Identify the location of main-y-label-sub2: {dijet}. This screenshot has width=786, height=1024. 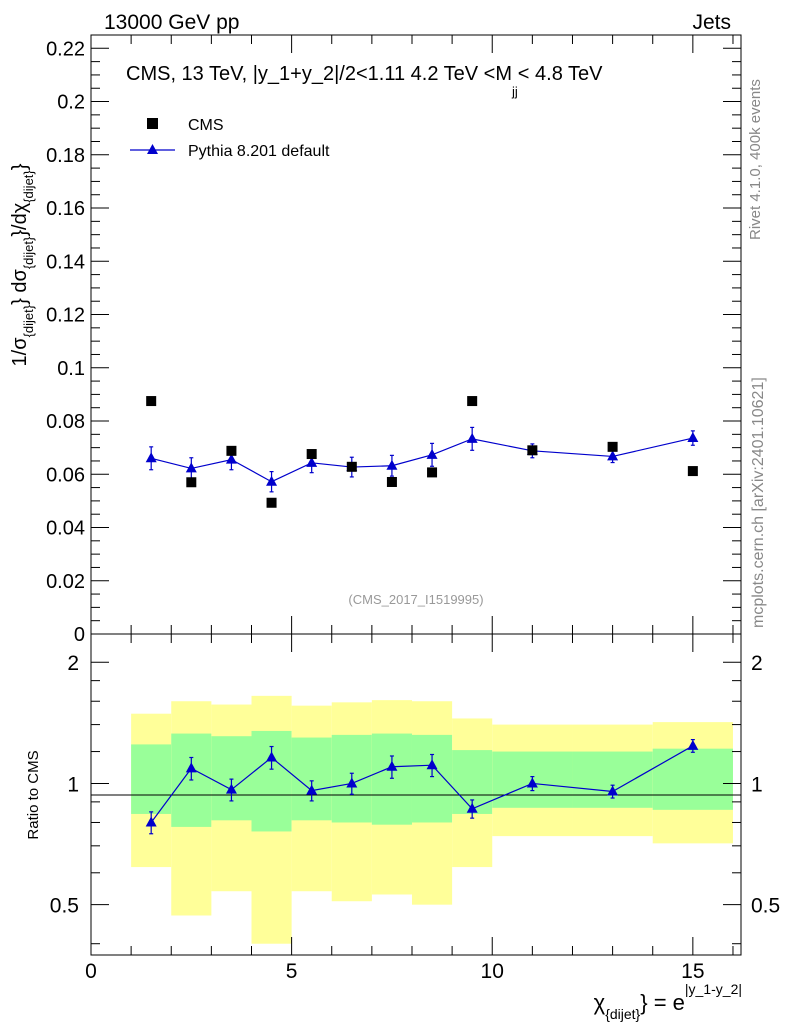
(28, 252).